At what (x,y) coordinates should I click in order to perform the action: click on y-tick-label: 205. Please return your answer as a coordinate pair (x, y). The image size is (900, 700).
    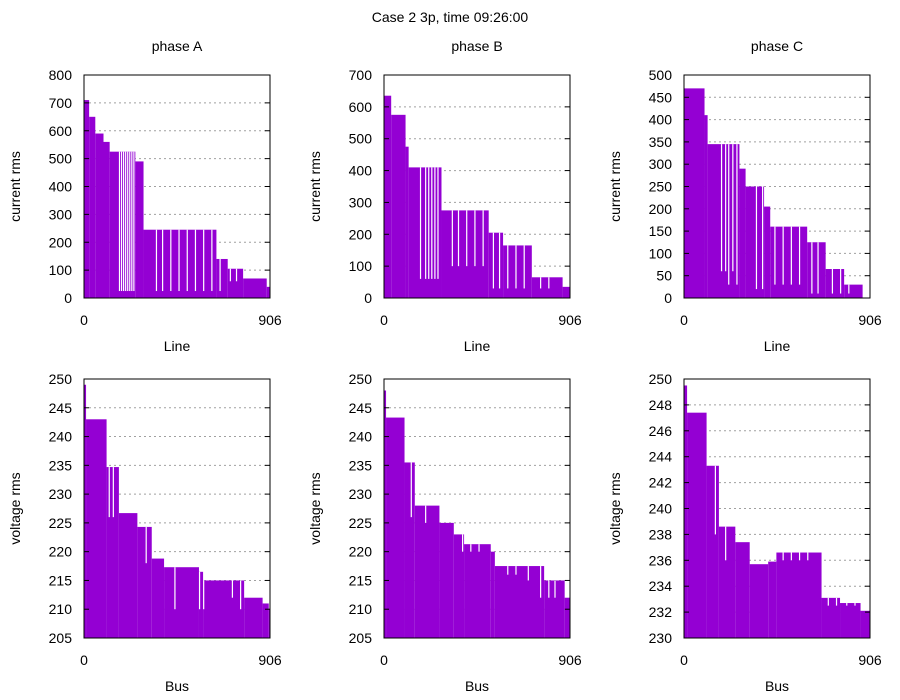
    Looking at the image, I should click on (61, 638).